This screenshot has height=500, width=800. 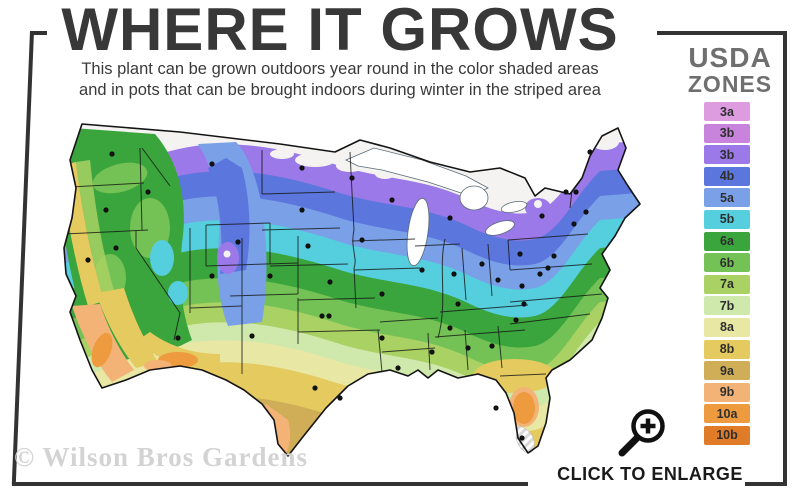 What do you see at coordinates (474, 198) in the screenshot?
I see `lake-huron` at bounding box center [474, 198].